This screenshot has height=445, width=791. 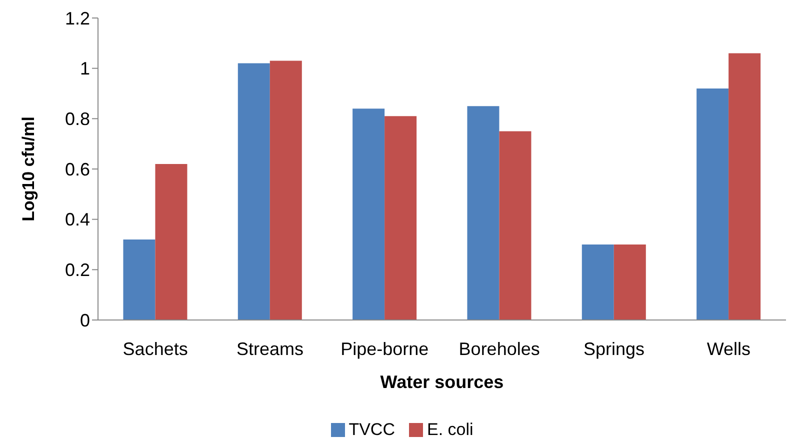 I want to click on y-tick-label: 0.2, so click(x=77, y=270).